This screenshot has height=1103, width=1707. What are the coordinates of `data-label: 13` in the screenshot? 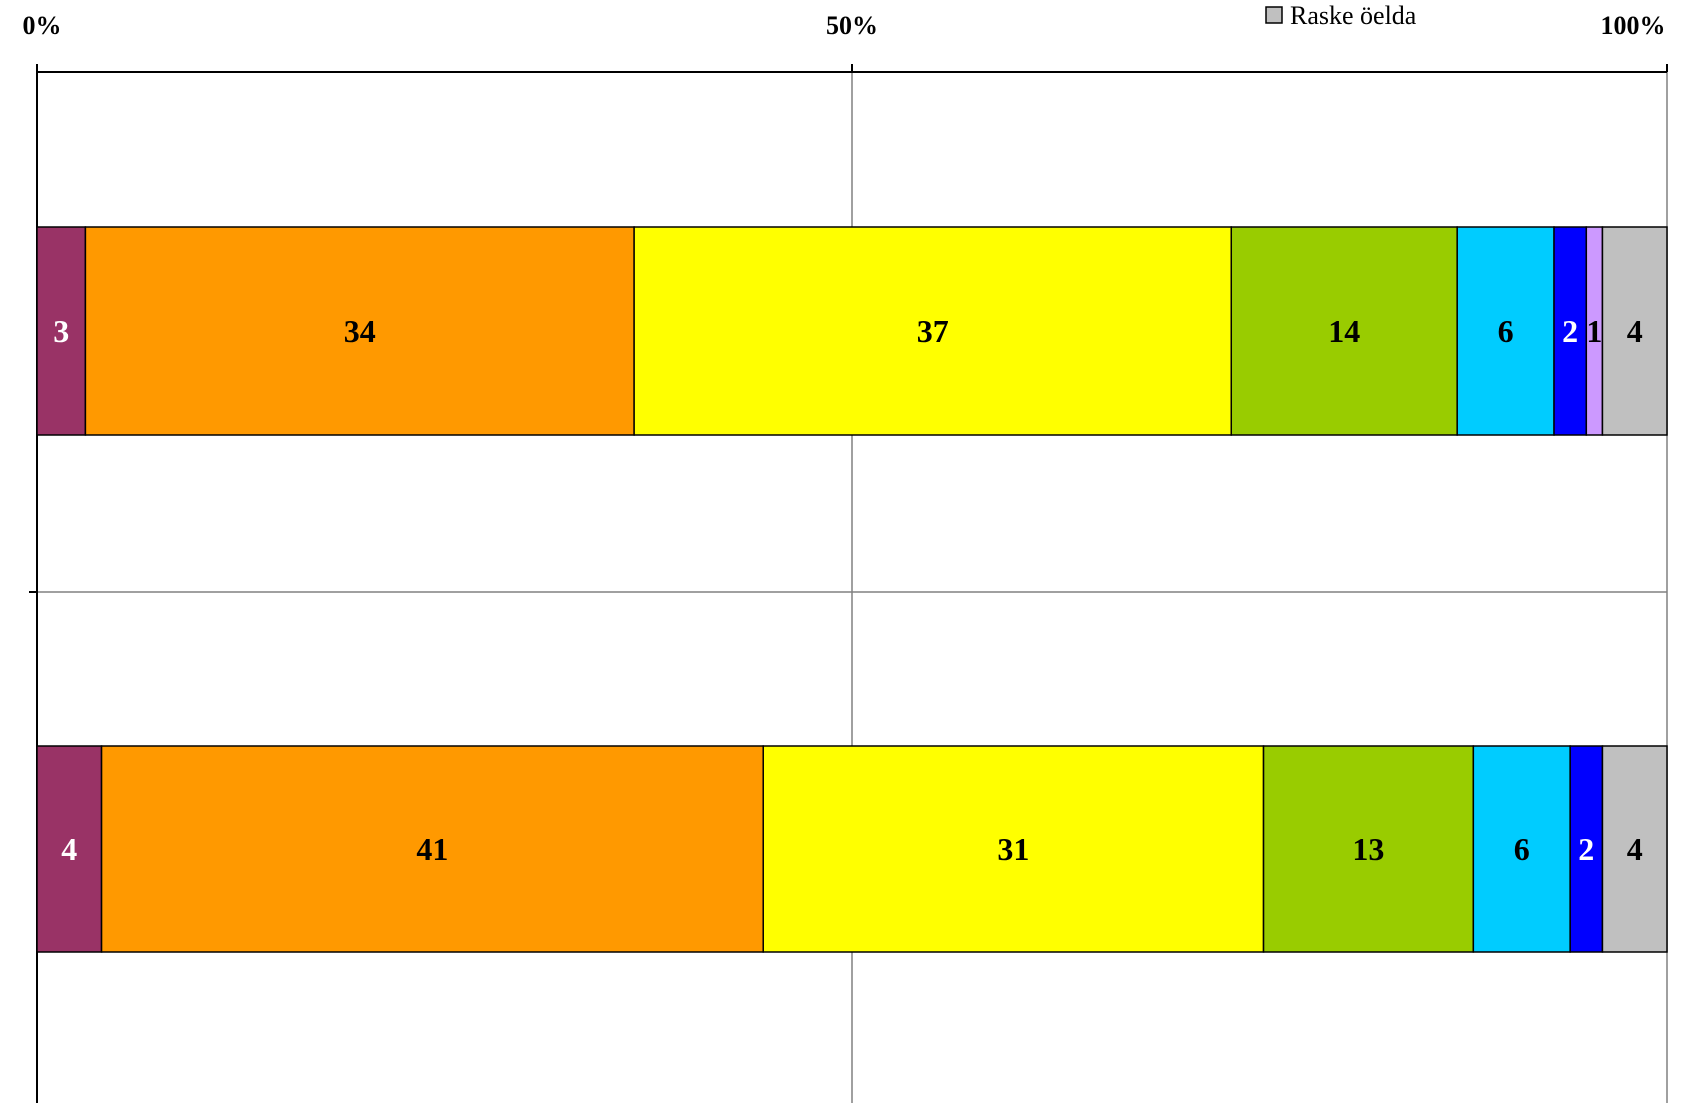 It's located at (1368, 849).